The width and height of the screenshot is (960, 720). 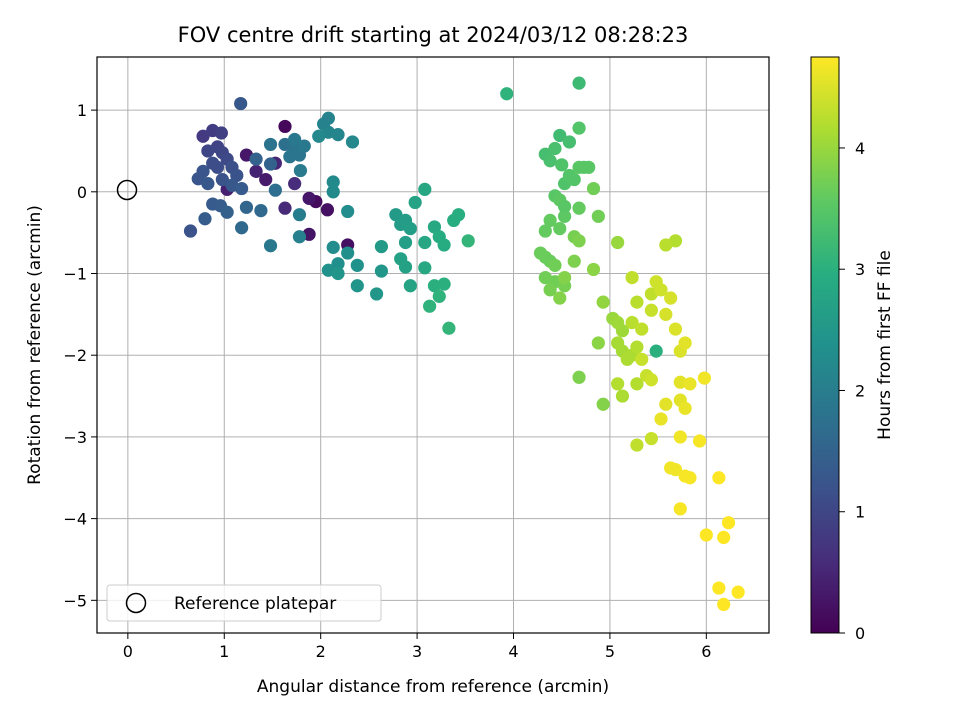 I want to click on reference-platepar-marker, so click(x=127, y=190).